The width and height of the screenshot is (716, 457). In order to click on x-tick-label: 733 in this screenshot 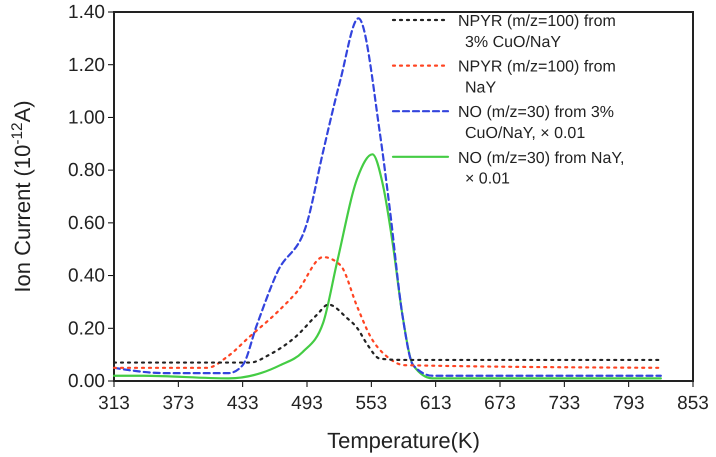, I will do `click(564, 403)`.